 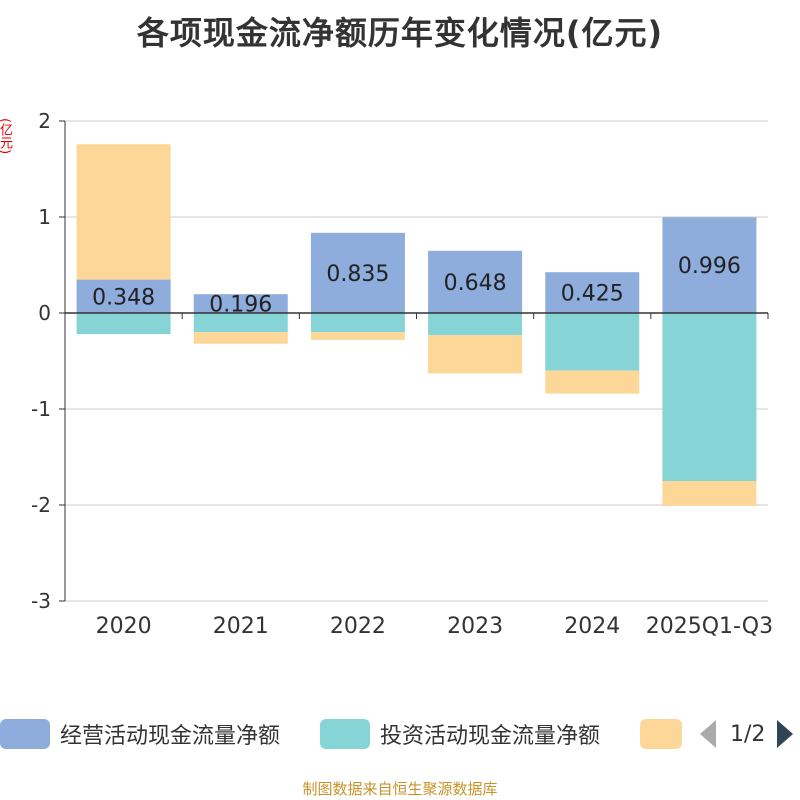 I want to click on bar-series-2-2023, so click(x=475, y=354).